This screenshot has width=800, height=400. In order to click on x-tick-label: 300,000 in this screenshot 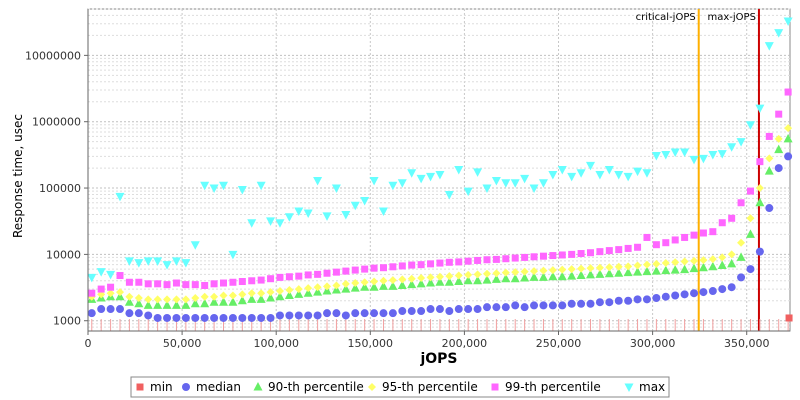, I will do `click(653, 343)`.